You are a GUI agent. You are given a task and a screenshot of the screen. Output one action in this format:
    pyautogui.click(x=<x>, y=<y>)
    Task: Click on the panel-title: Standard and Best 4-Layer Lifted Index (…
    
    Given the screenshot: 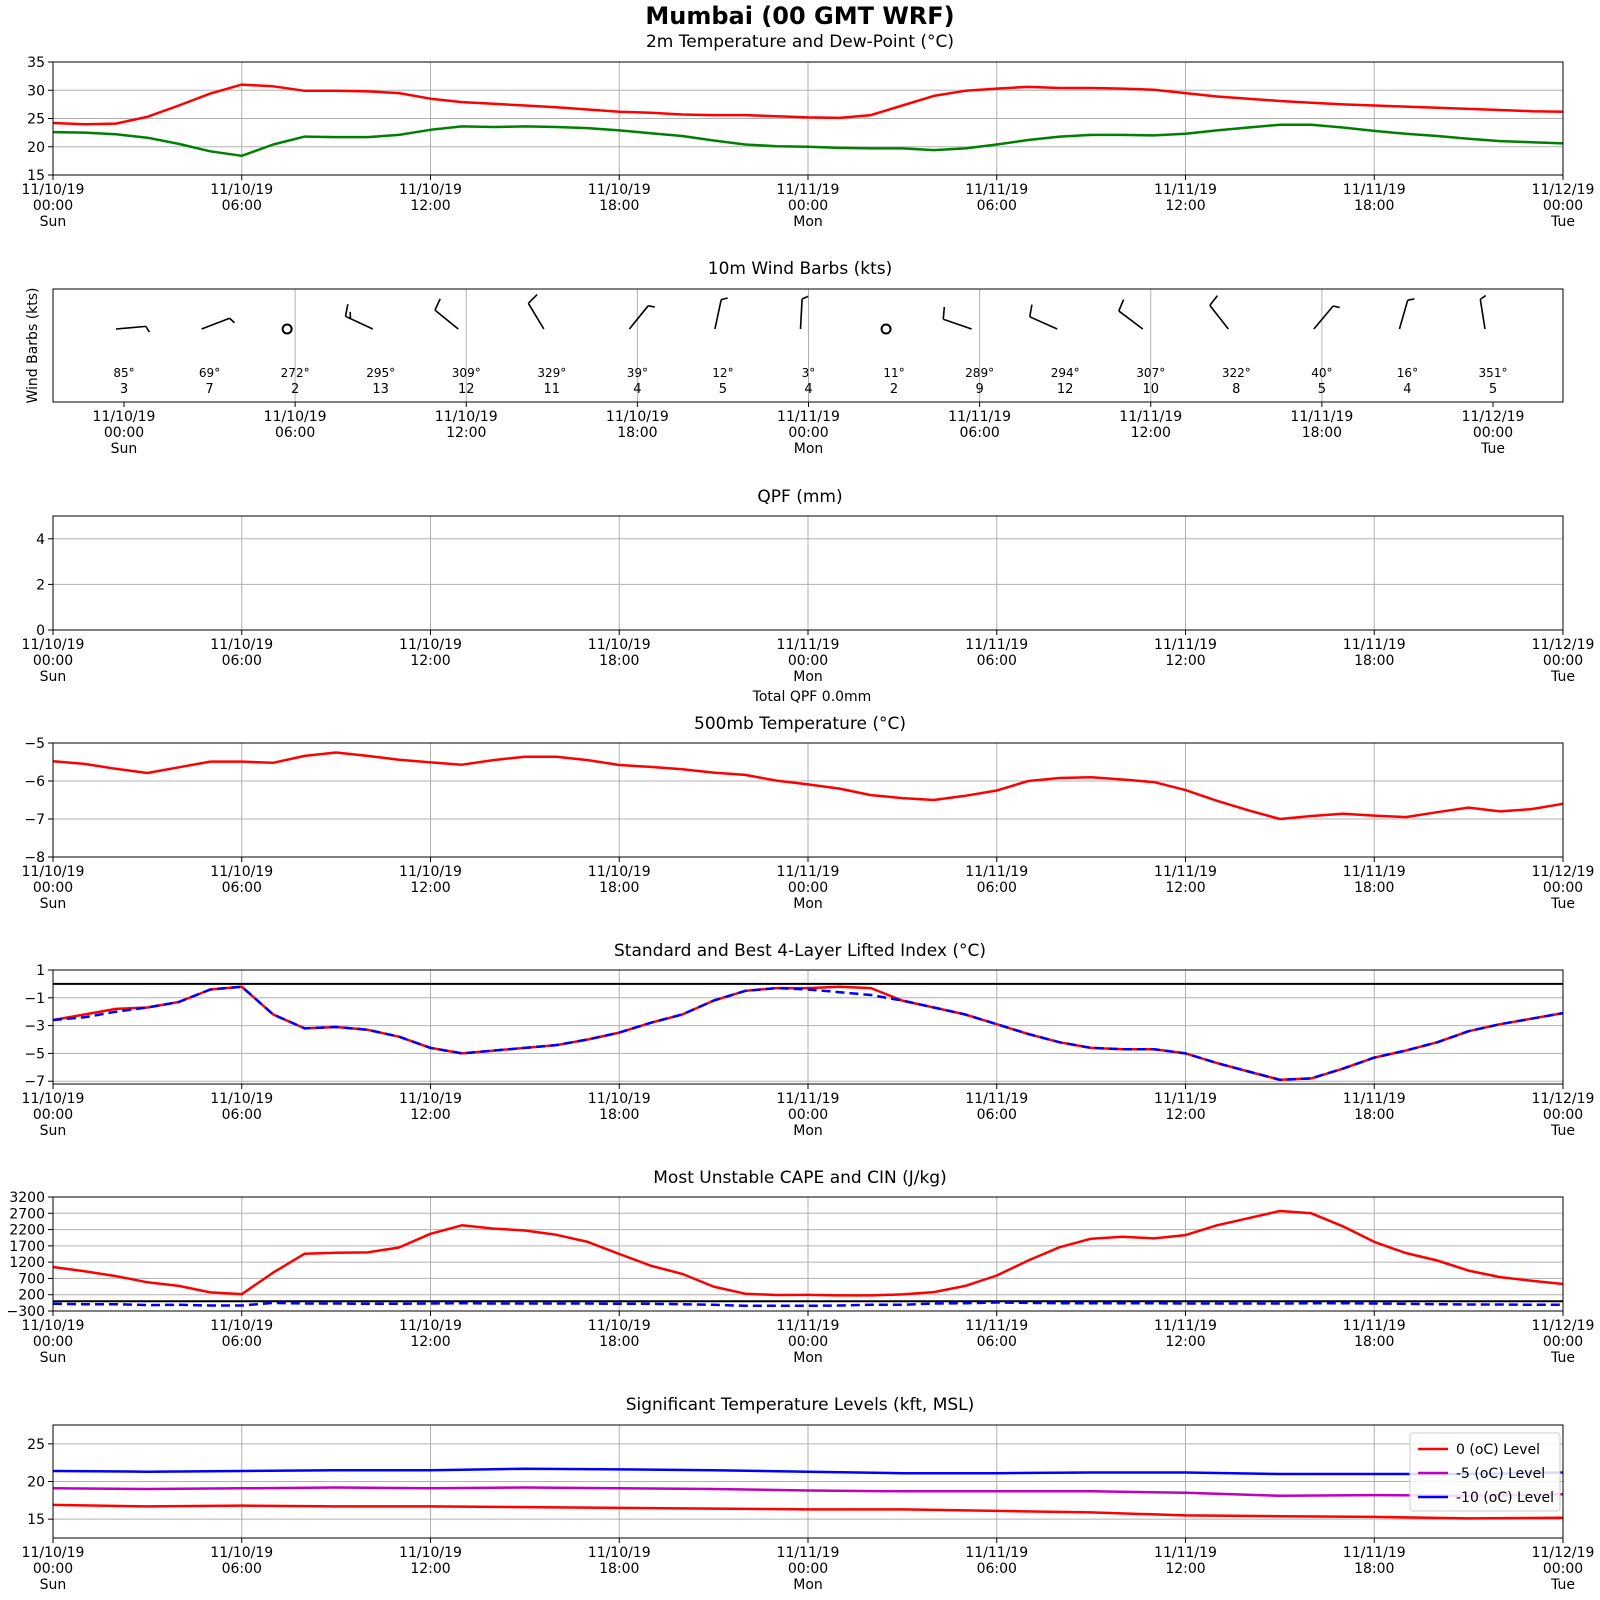 What is the action you would take?
    pyautogui.click(x=800, y=951)
    